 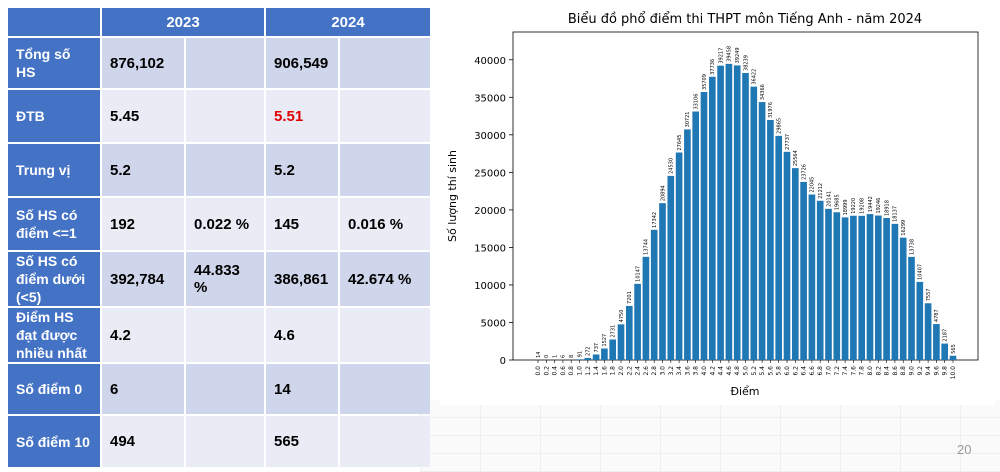 I want to click on row-label: Số HS có điểm <=1, so click(x=54, y=224).